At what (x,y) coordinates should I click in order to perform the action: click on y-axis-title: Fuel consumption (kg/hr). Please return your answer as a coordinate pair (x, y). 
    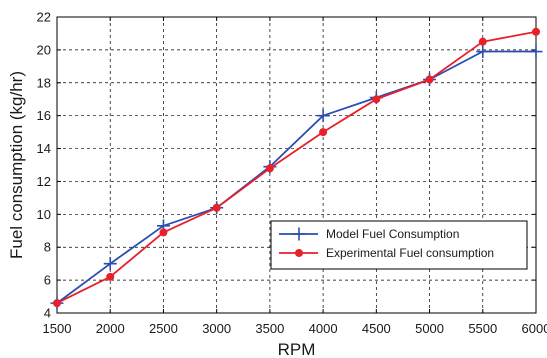
    Looking at the image, I should click on (16, 165).